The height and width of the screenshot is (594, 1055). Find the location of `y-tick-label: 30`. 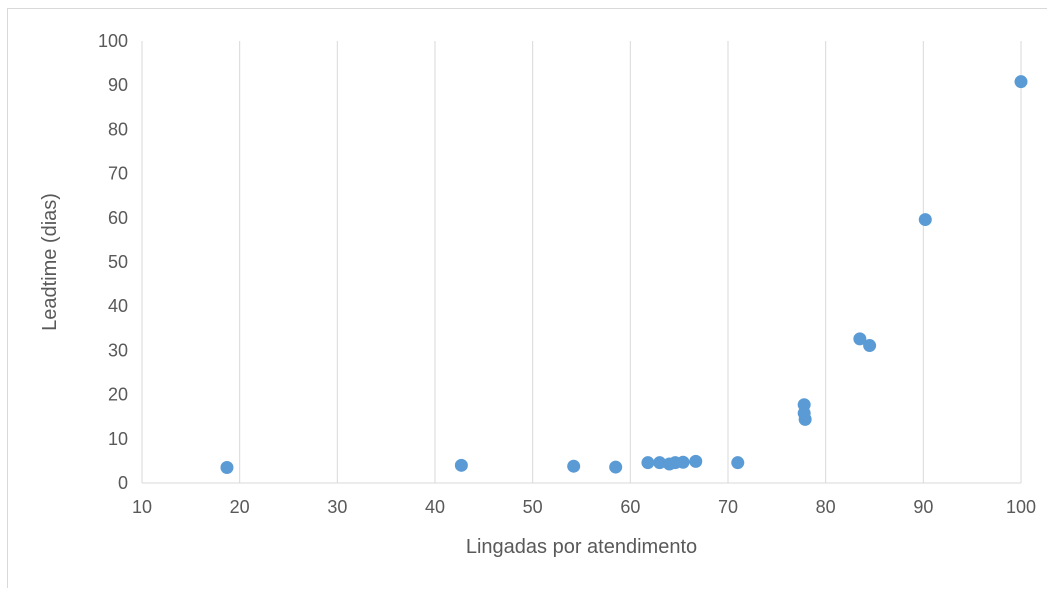

y-tick-label: 30 is located at coordinates (118, 350).